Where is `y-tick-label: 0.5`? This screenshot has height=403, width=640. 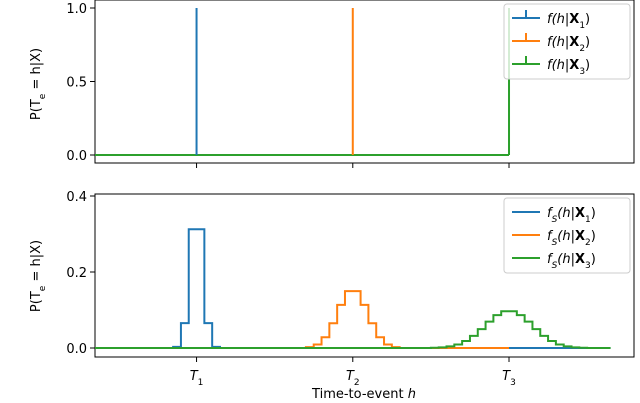
y-tick-label: 0.5 is located at coordinates (76, 83).